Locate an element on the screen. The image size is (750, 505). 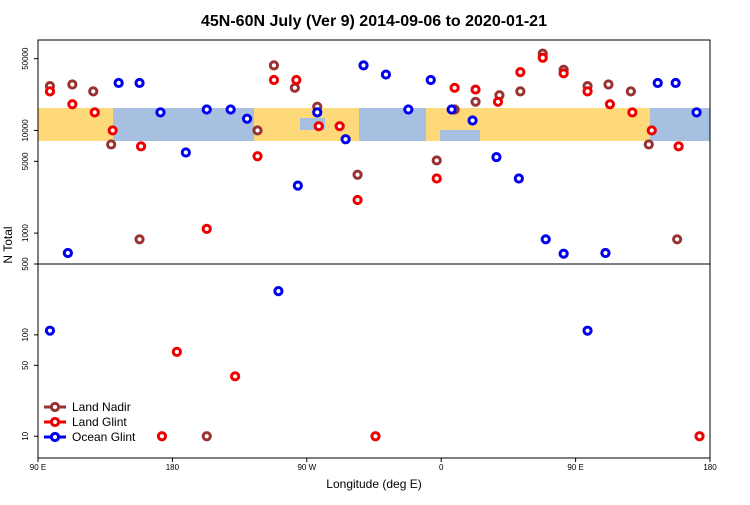
legend-label: Land Nadir is located at coordinates (101, 407).